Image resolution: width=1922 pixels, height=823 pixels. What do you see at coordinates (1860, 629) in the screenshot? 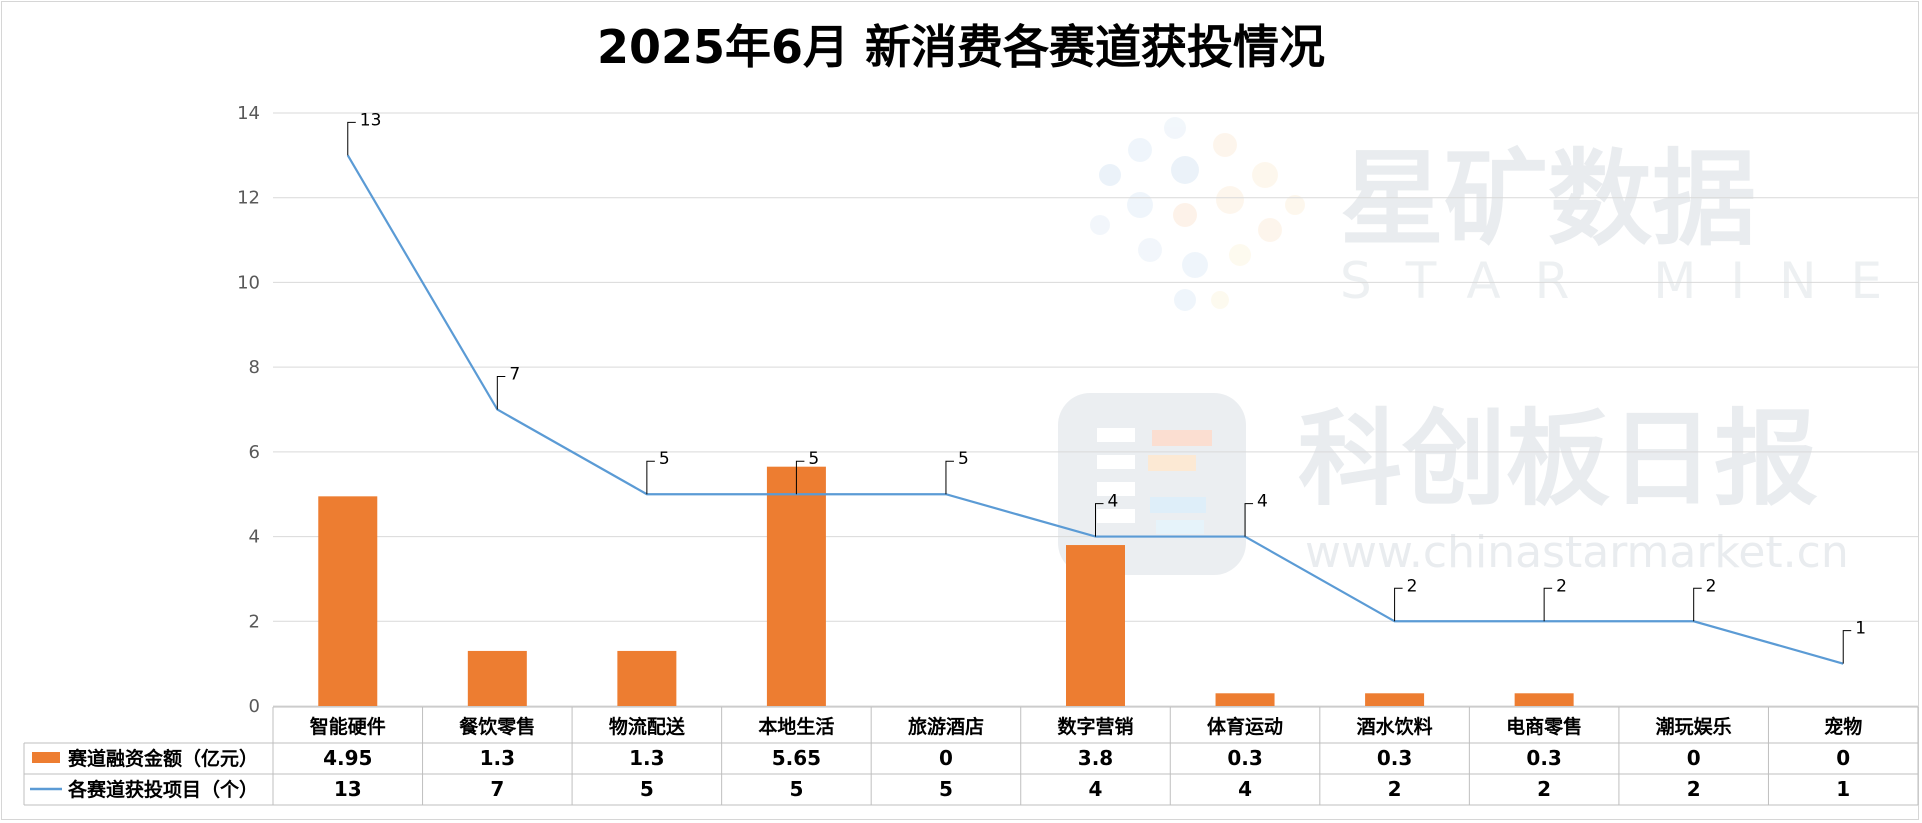
I see `line-data-label: 1` at bounding box center [1860, 629].